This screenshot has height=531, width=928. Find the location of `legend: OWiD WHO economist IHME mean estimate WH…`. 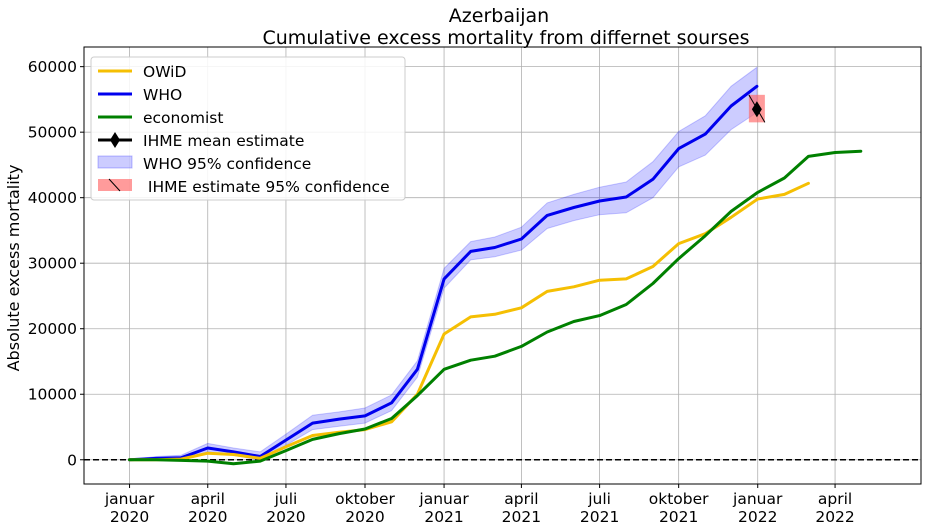

legend: OWiD WHO economist IHME mean estimate WH… is located at coordinates (248, 128).